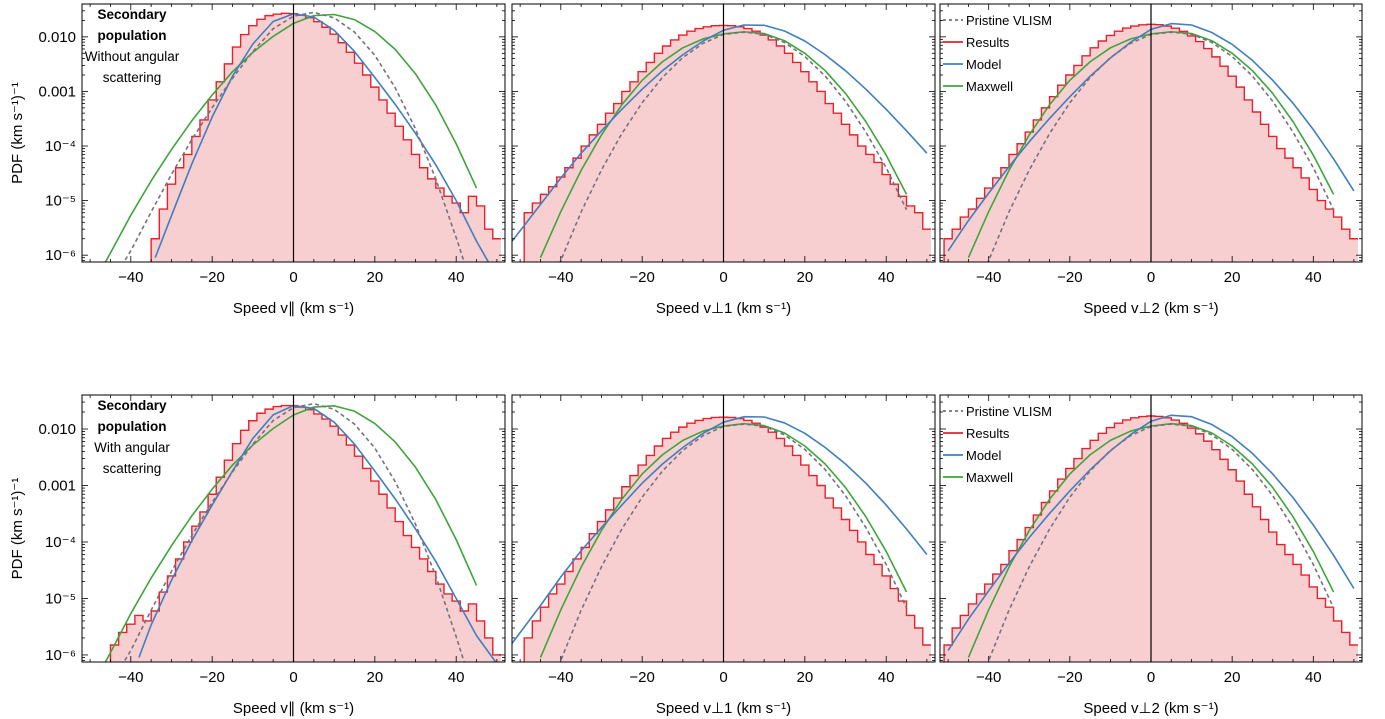 The height and width of the screenshot is (719, 1385). What do you see at coordinates (17, 133) in the screenshot?
I see `y-axis-label: PDF (km s⁻¹)⁻¹` at bounding box center [17, 133].